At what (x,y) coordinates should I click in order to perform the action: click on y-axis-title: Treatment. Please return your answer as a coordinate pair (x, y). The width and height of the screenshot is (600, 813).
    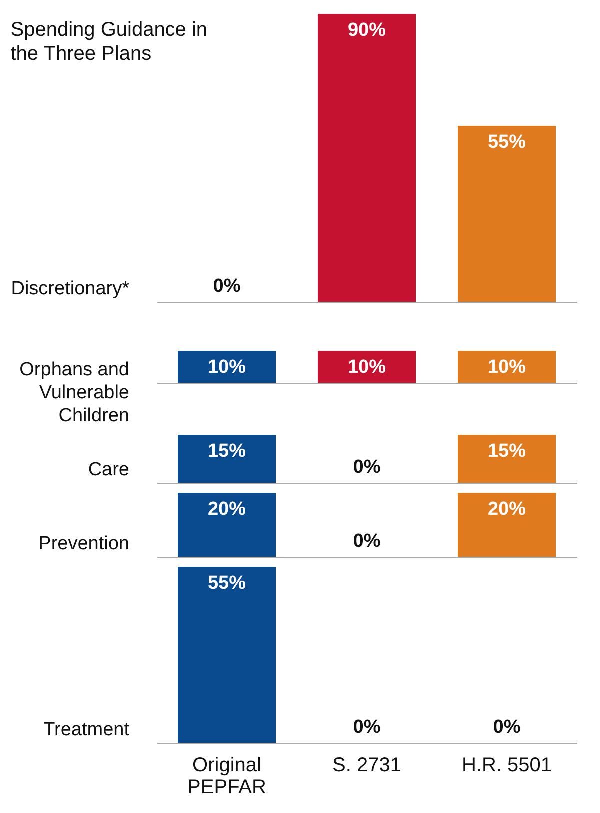
    Looking at the image, I should click on (87, 730).